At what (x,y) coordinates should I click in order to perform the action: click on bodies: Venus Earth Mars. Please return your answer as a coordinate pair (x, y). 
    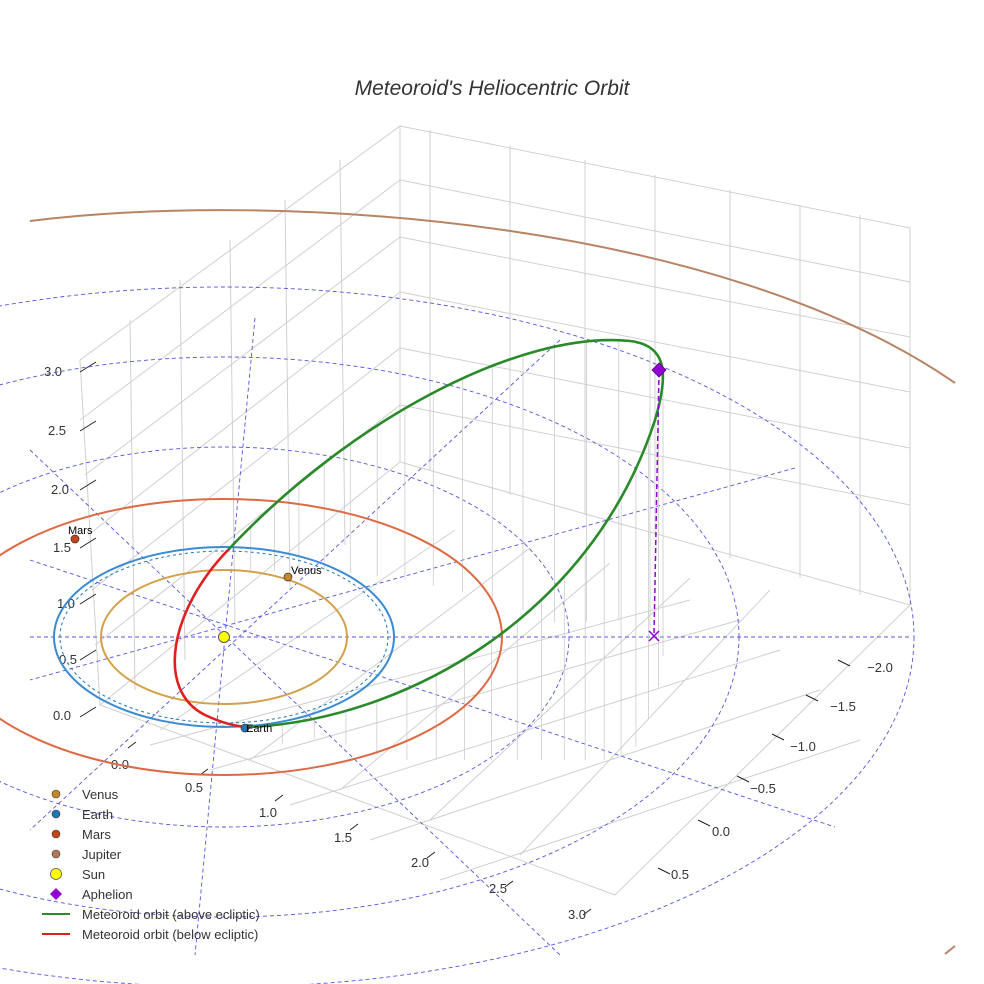
    Looking at the image, I should click on (195, 630).